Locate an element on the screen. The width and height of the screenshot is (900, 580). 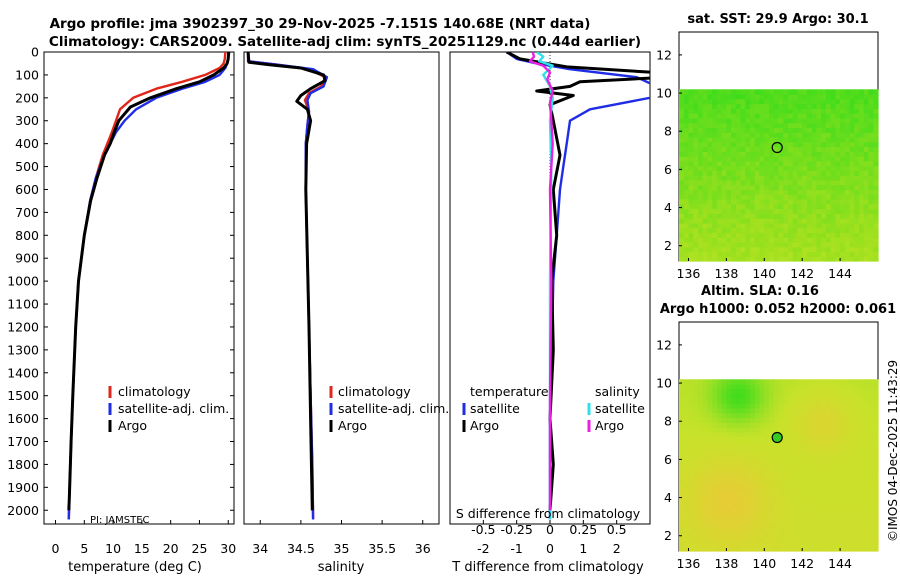
sla-heatmap-cells is located at coordinates (779, 465).